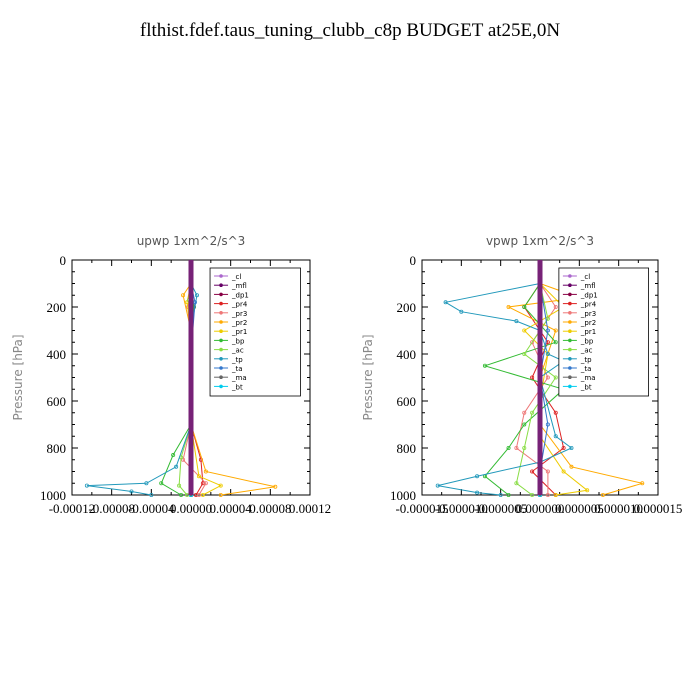 This screenshot has height=700, width=700. Describe the element at coordinates (500, 508) in the screenshot. I see `x-tick-label: -0.000005` at that location.